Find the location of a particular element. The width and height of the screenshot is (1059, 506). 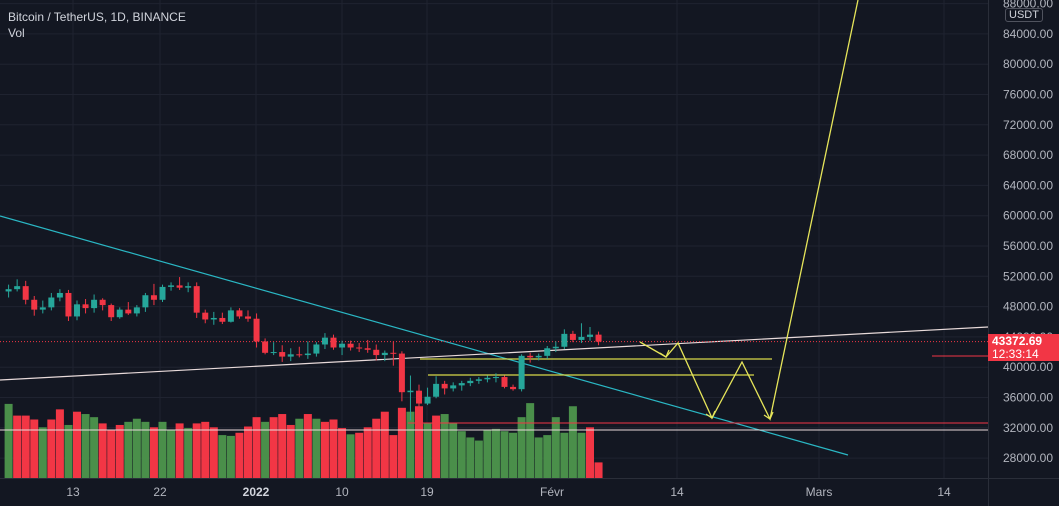

time-tick-label: 19 is located at coordinates (427, 492).